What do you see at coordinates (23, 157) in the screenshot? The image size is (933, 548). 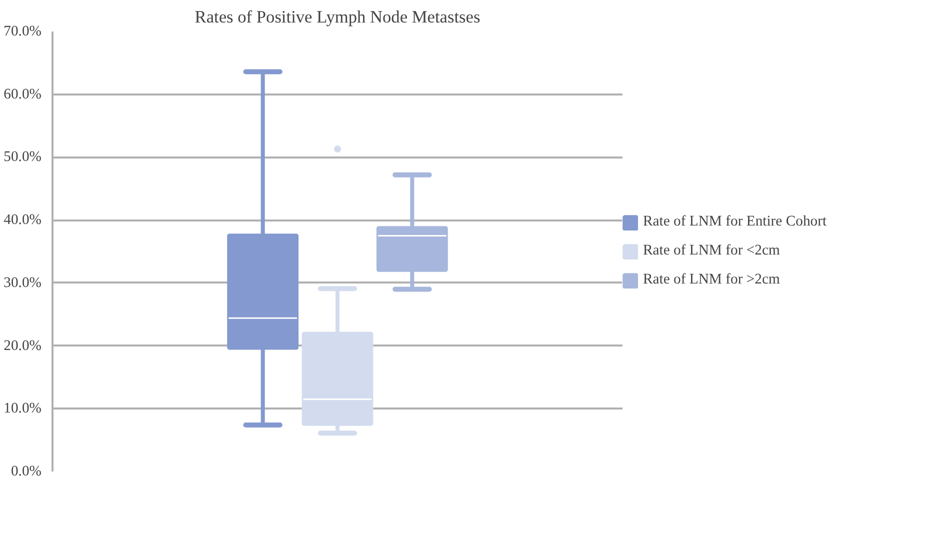 I see `y-tick-label: 50.0%` at bounding box center [23, 157].